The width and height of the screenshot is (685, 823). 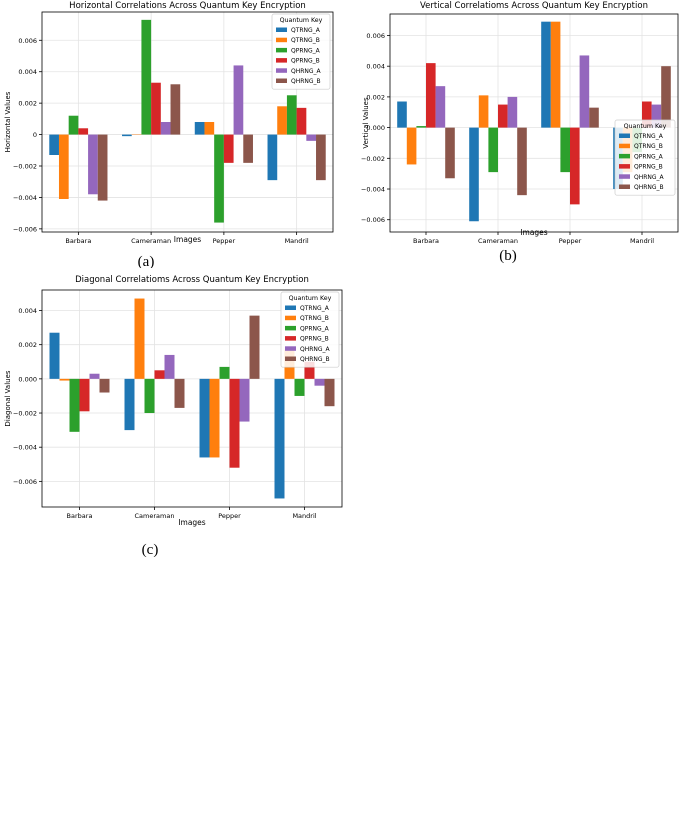 I want to click on bar-qprng_b-cameraman, so click(x=156, y=109).